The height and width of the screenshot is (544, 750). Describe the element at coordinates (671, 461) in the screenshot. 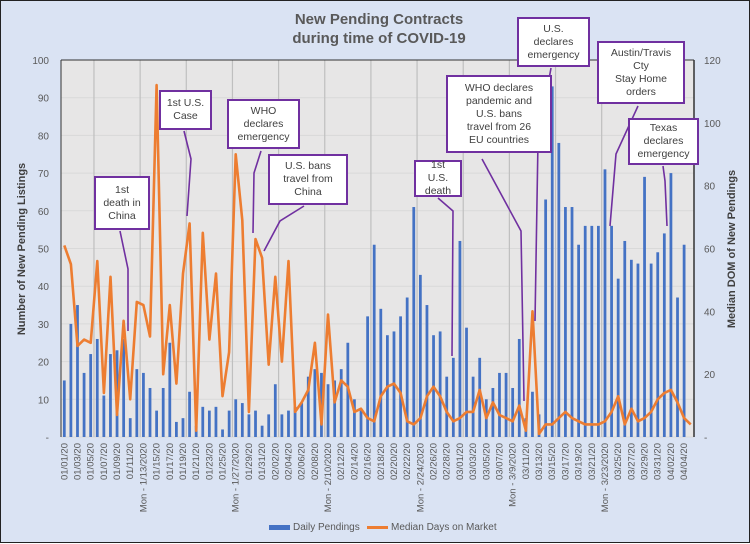

I see `x-tick-label: 04/02/20` at that location.